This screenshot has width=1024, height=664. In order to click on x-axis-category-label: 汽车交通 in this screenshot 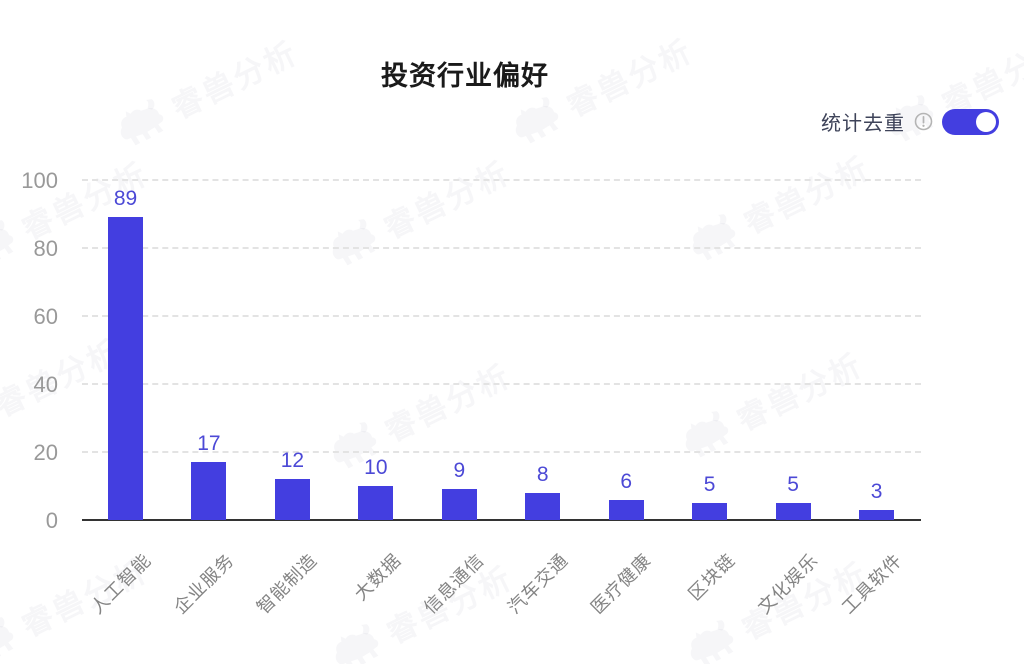, I will do `click(537, 583)`.